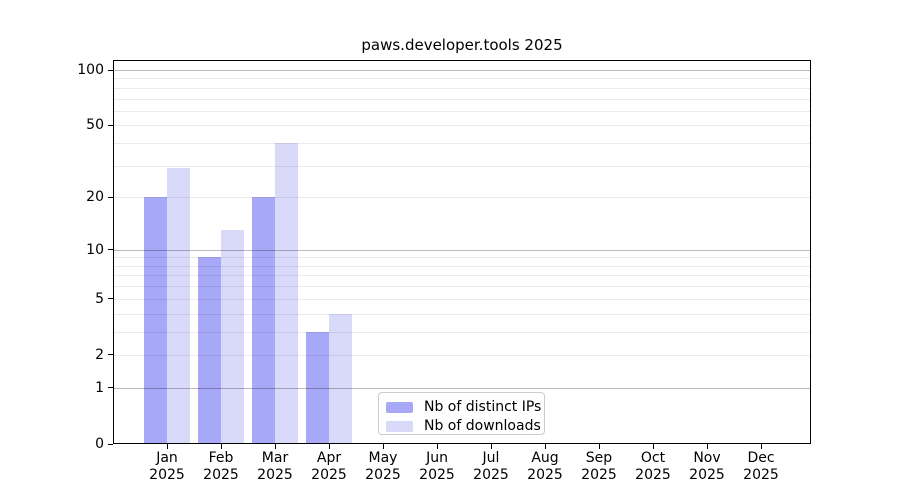 This screenshot has height=500, width=900. Describe the element at coordinates (90, 70) in the screenshot. I see `y-tick-label: 100` at that location.